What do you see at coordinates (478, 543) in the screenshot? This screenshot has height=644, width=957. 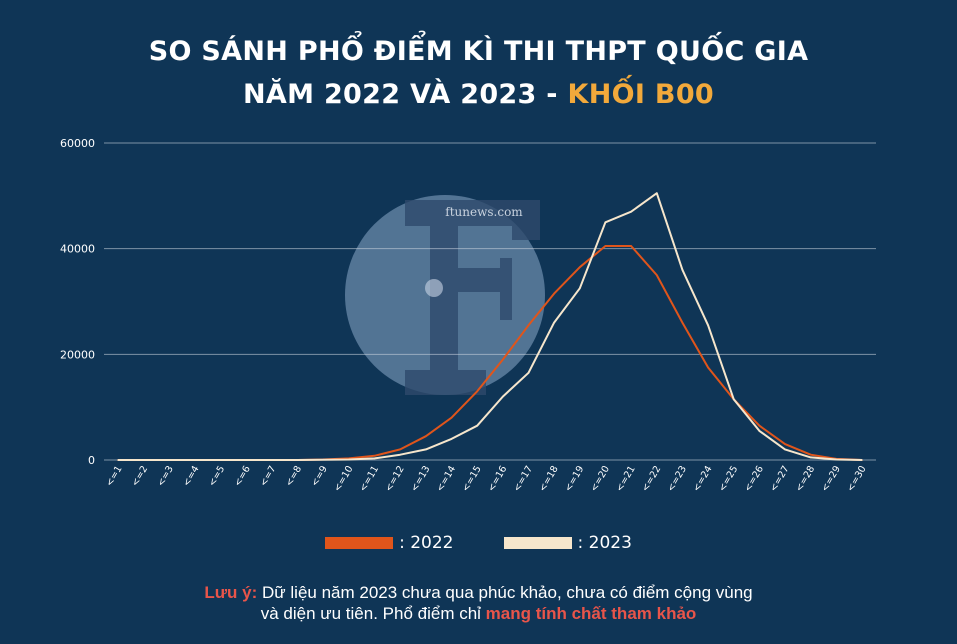 I see `legend: : 2022 : 2023` at bounding box center [478, 543].